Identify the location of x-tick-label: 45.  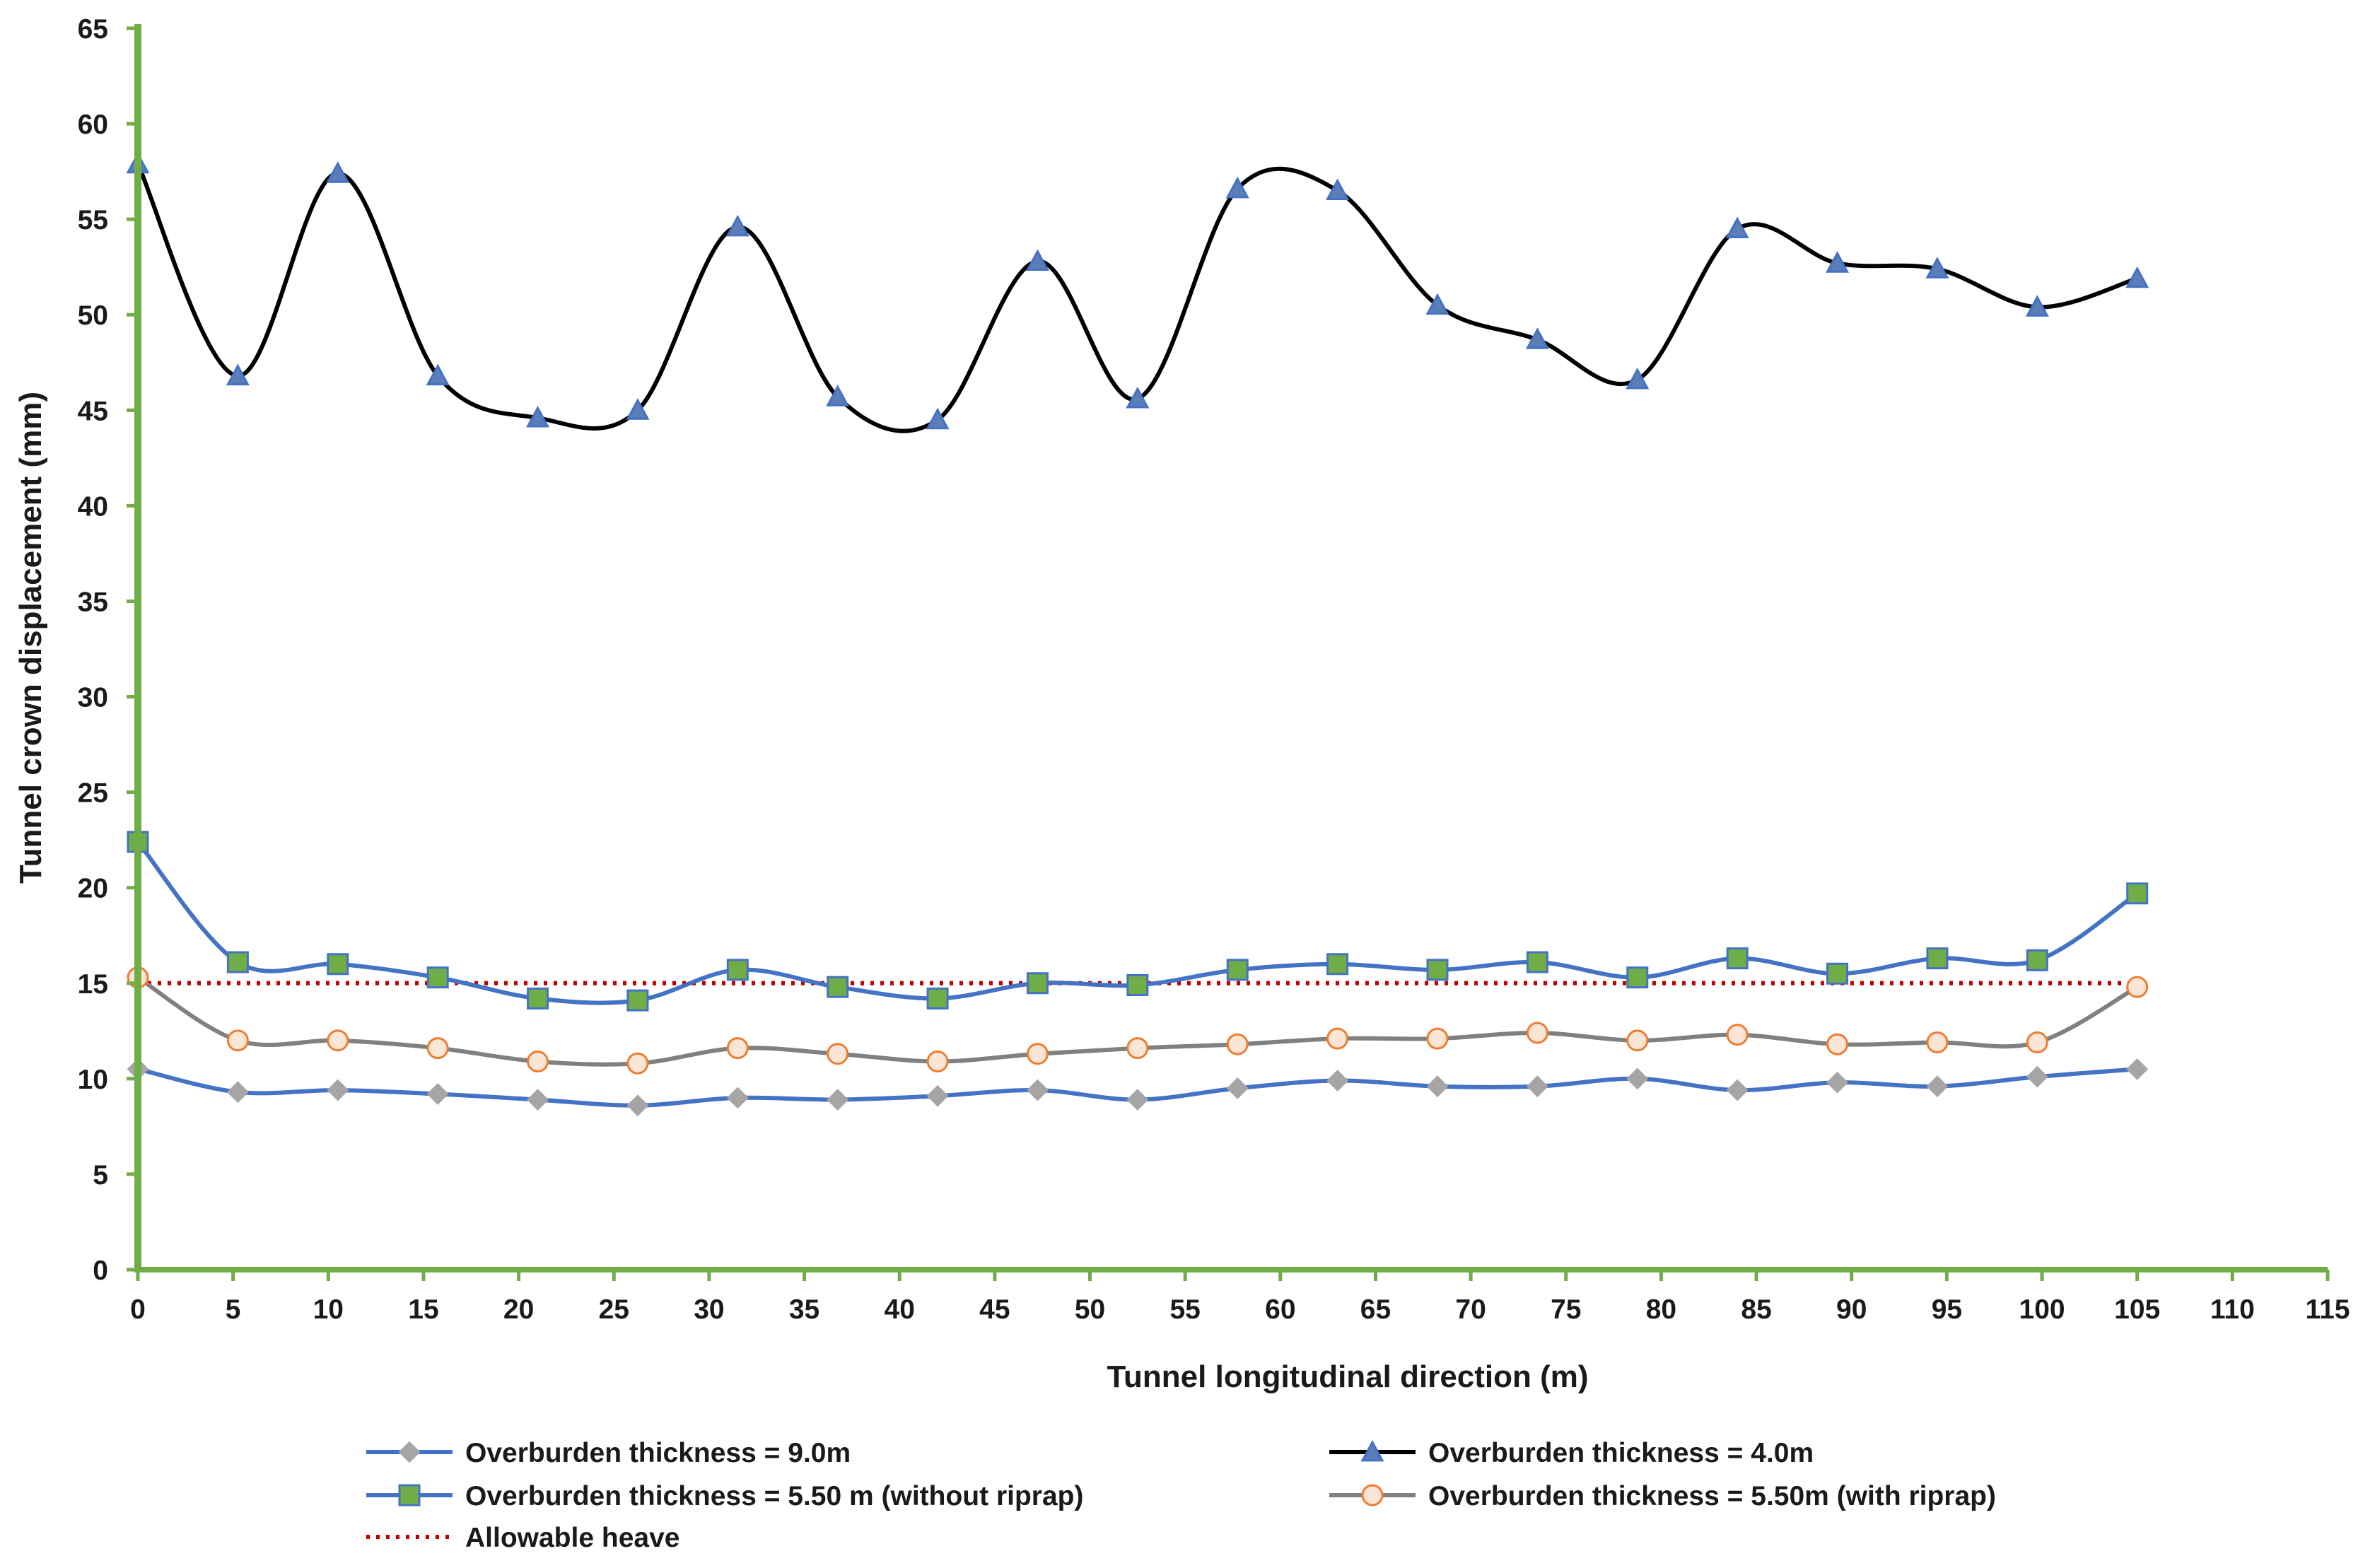
(994, 1309).